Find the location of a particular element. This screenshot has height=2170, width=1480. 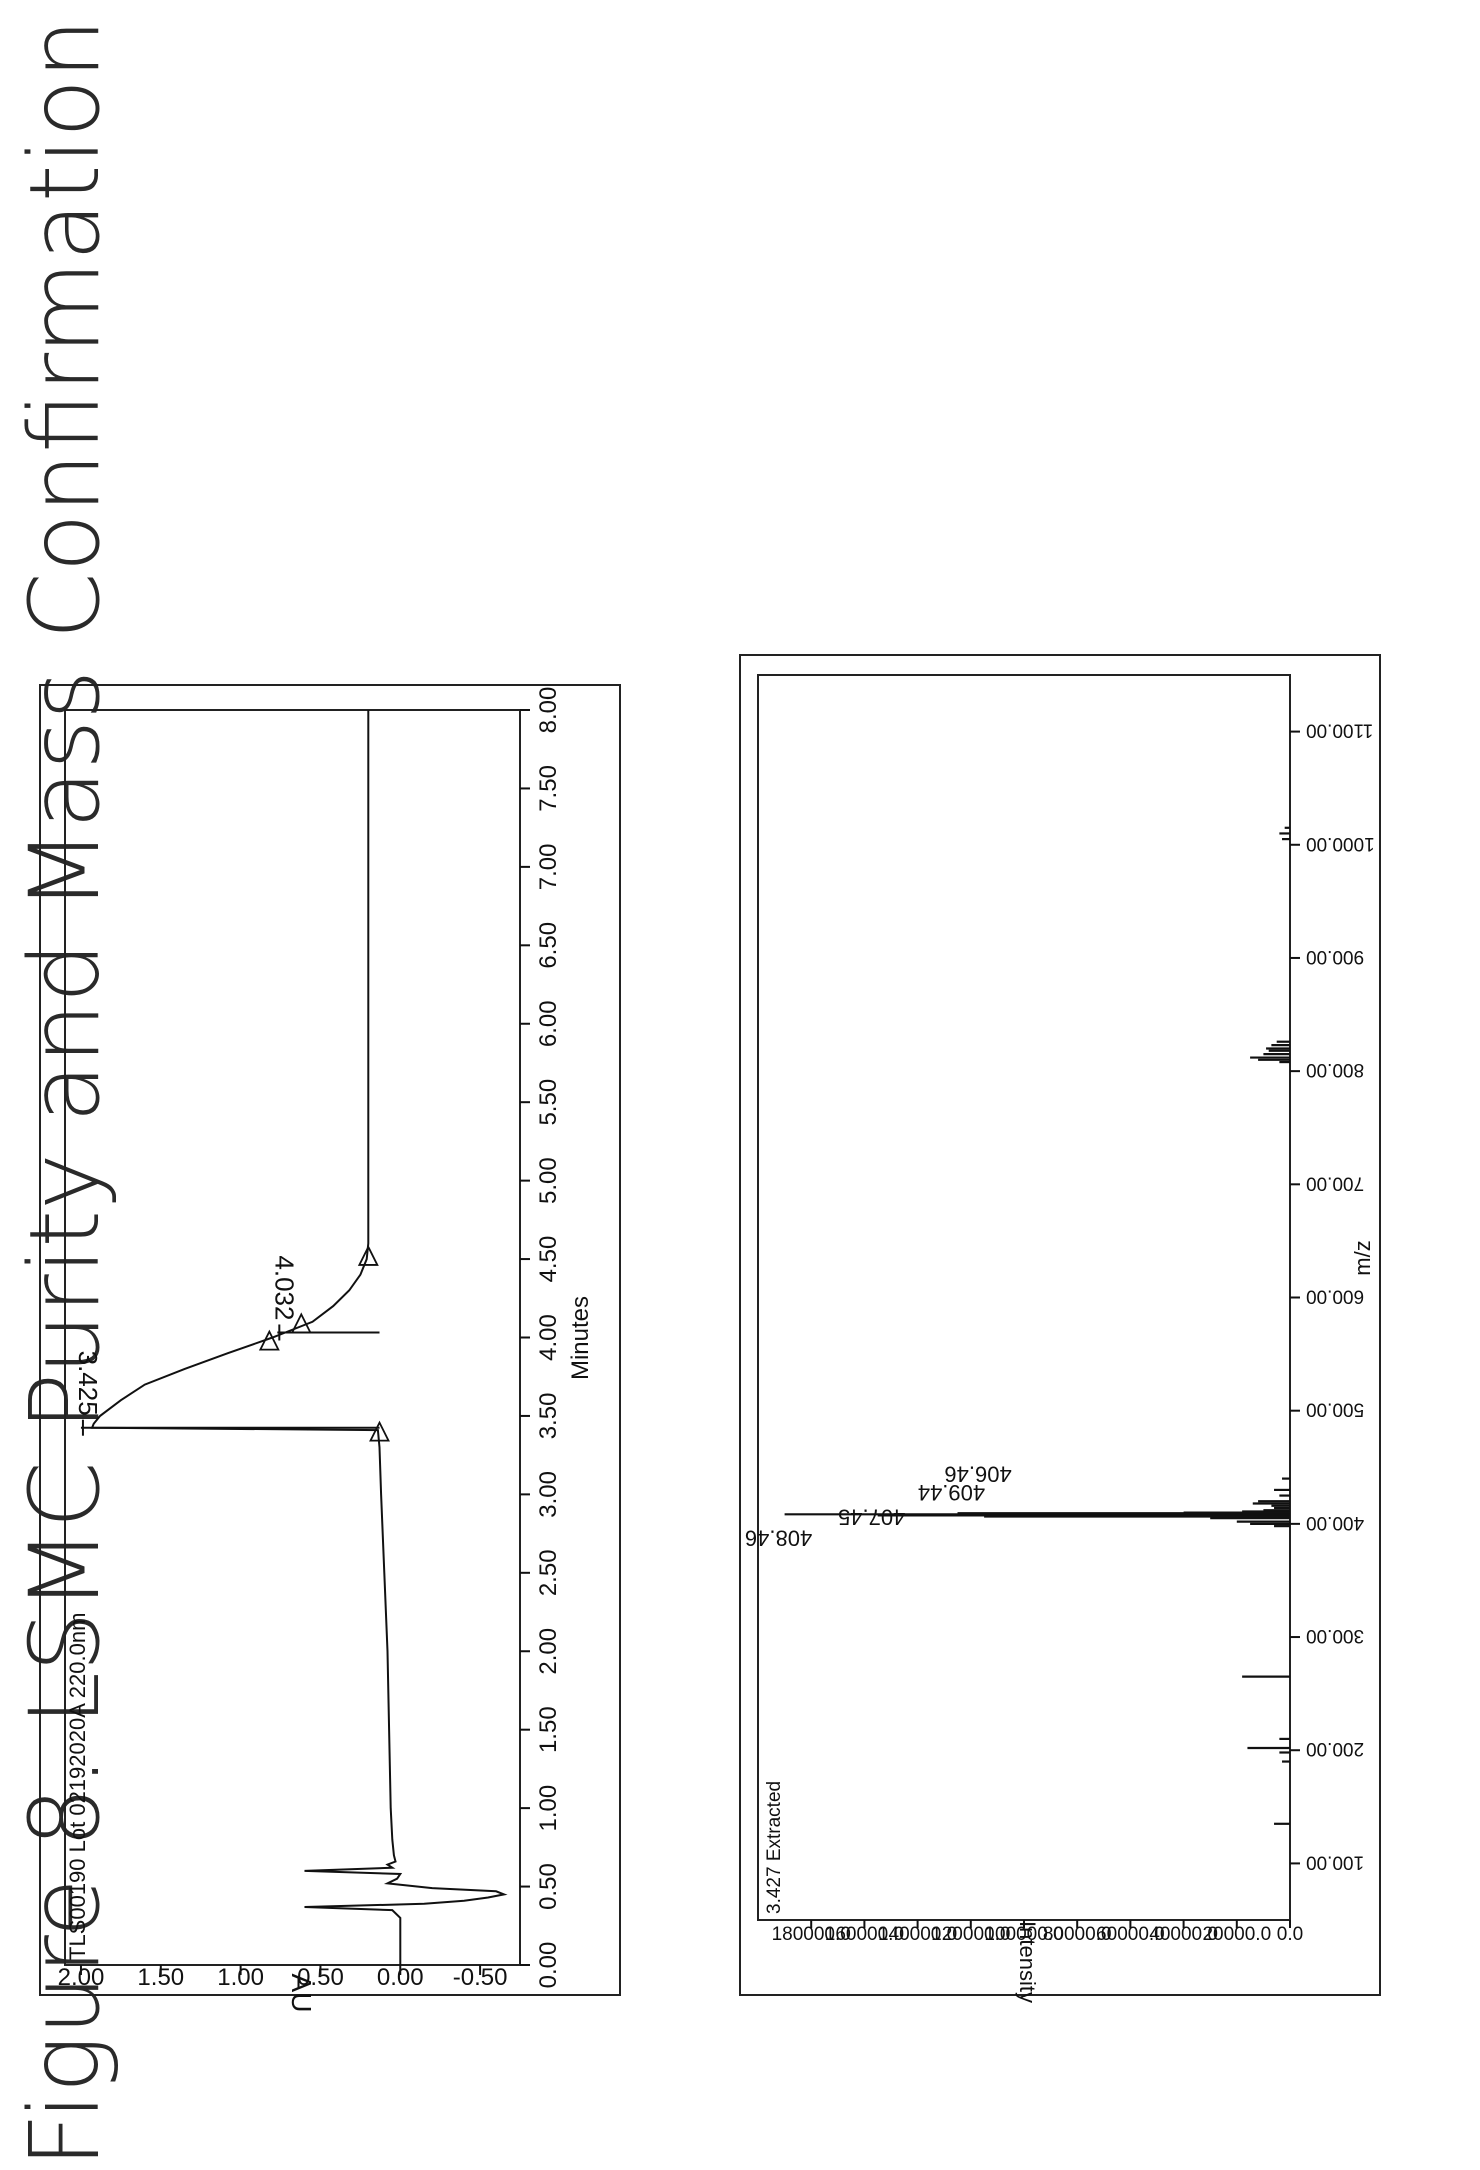

spectrum-y-tick-label: 40000.0 is located at coordinates (1183, 1934).